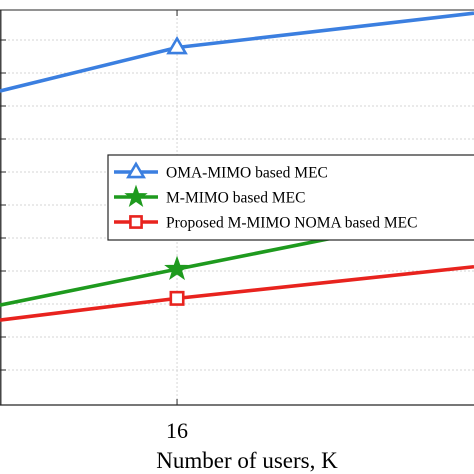  What do you see at coordinates (236, 198) in the screenshot?
I see `legend-entry: M-MIMO based MEC` at bounding box center [236, 198].